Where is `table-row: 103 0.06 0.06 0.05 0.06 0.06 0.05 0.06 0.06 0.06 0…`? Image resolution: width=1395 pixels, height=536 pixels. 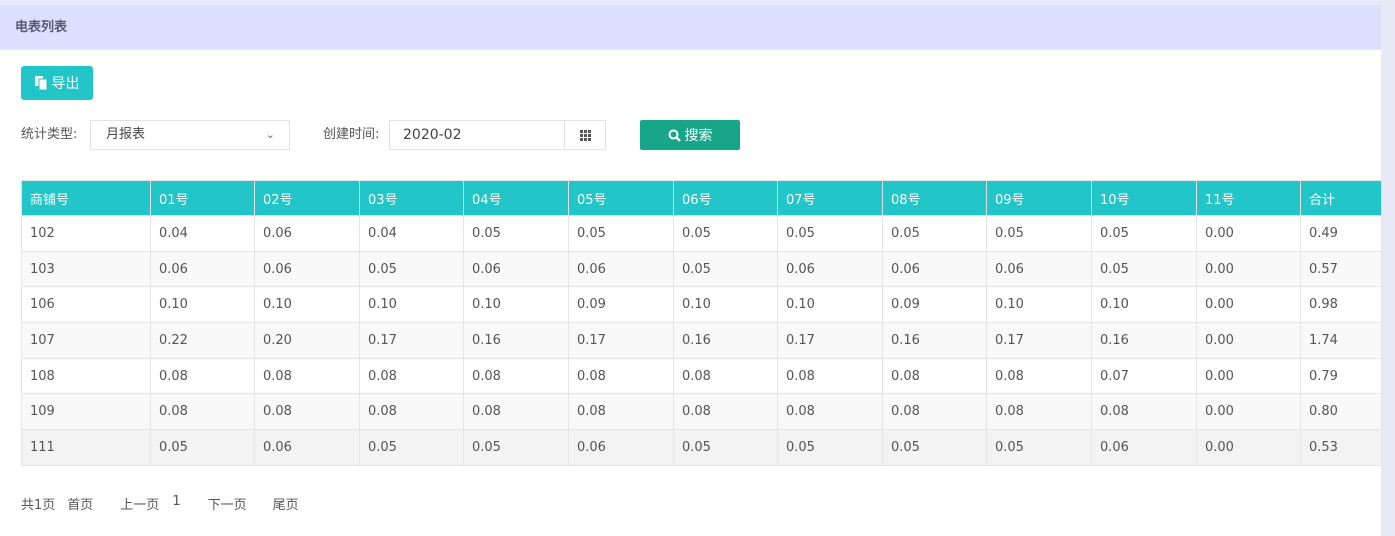
table-row: 103 0.06 0.06 0.05 0.06 0.06 0.05 0.06 0.06 0.06 0… is located at coordinates (701, 269).